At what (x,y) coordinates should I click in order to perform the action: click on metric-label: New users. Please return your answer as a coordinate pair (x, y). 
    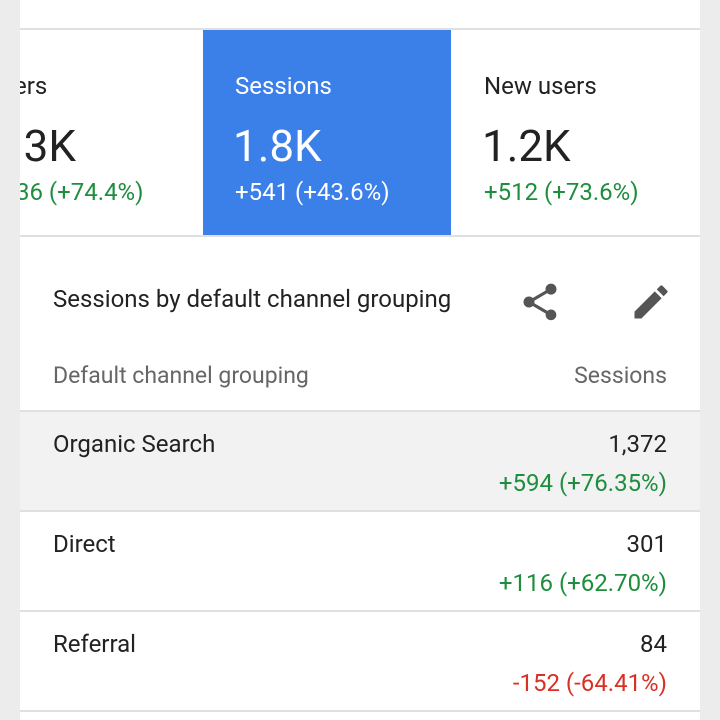
    Looking at the image, I should click on (540, 86).